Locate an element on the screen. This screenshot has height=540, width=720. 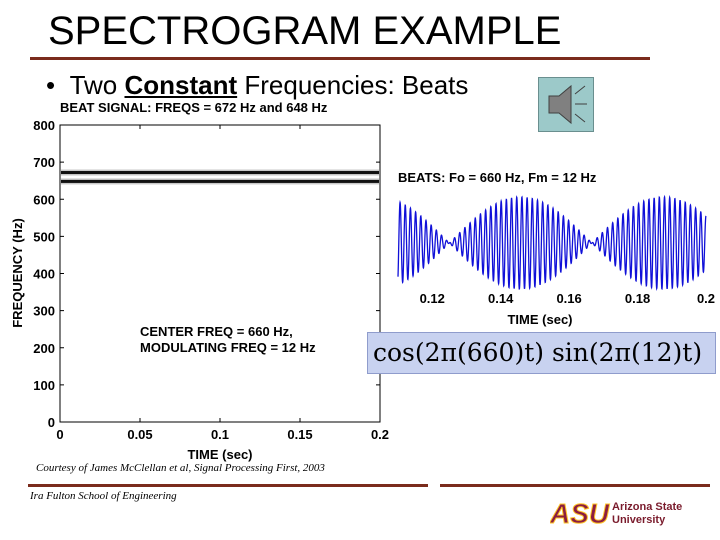
school-name: Ira Fulton School of Engineering is located at coordinates (103, 496).